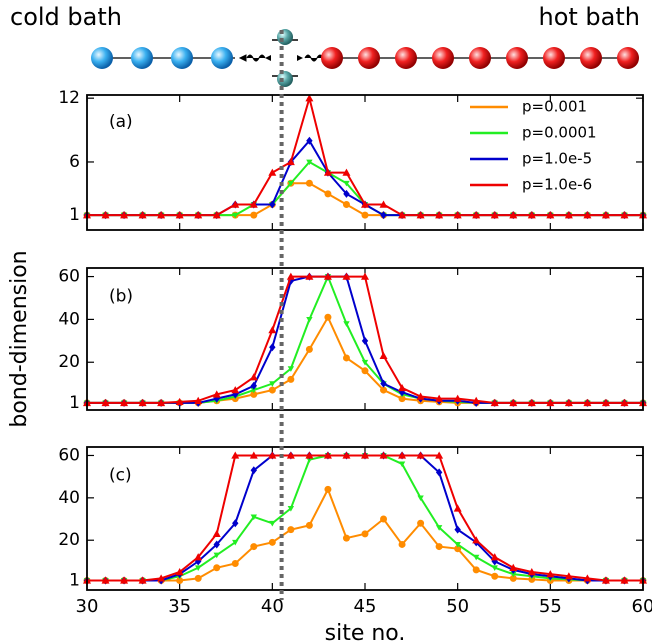  Describe the element at coordinates (554, 107) in the screenshot. I see `legend-label: p=0.001` at that location.